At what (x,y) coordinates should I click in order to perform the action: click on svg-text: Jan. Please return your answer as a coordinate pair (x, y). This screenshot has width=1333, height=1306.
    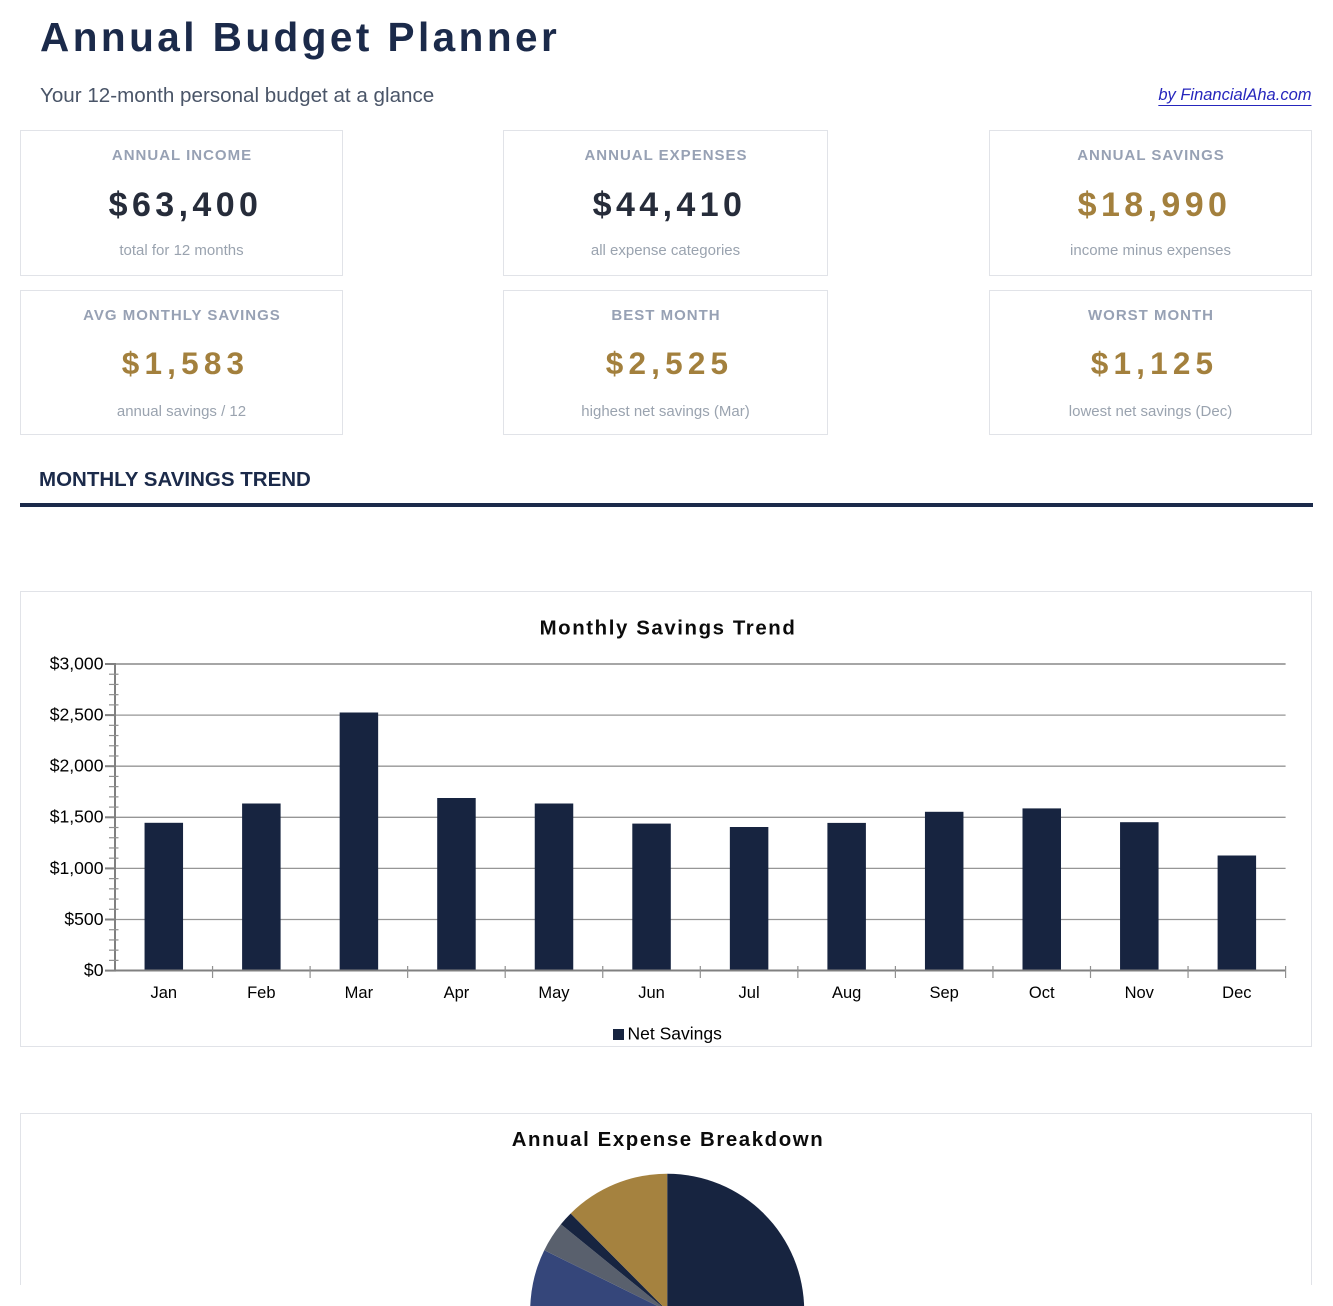
    Looking at the image, I should click on (163, 993).